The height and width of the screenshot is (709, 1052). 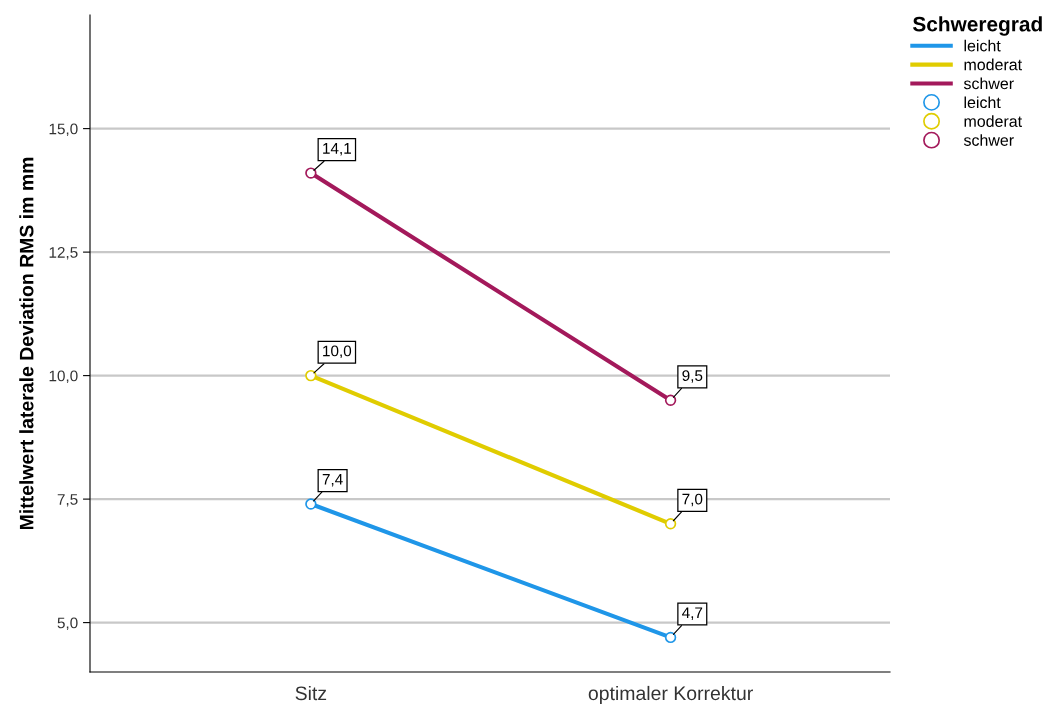 I want to click on y-tick-label: 12,5, so click(x=63, y=253).